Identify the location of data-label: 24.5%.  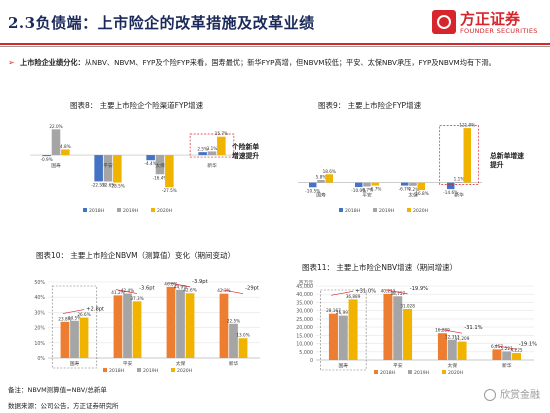
(74, 317).